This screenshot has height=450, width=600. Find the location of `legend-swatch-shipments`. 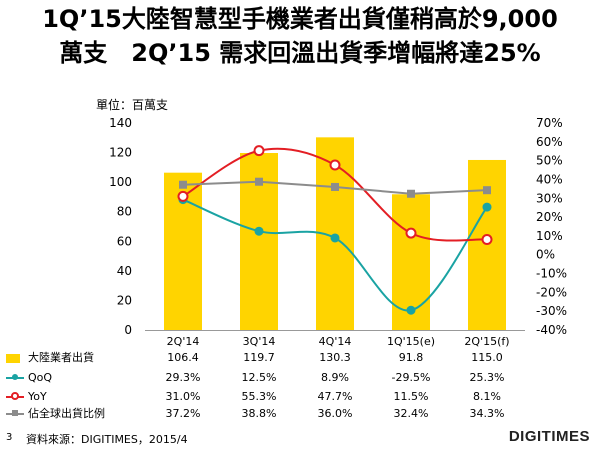

legend-swatch-shipments is located at coordinates (13, 358).